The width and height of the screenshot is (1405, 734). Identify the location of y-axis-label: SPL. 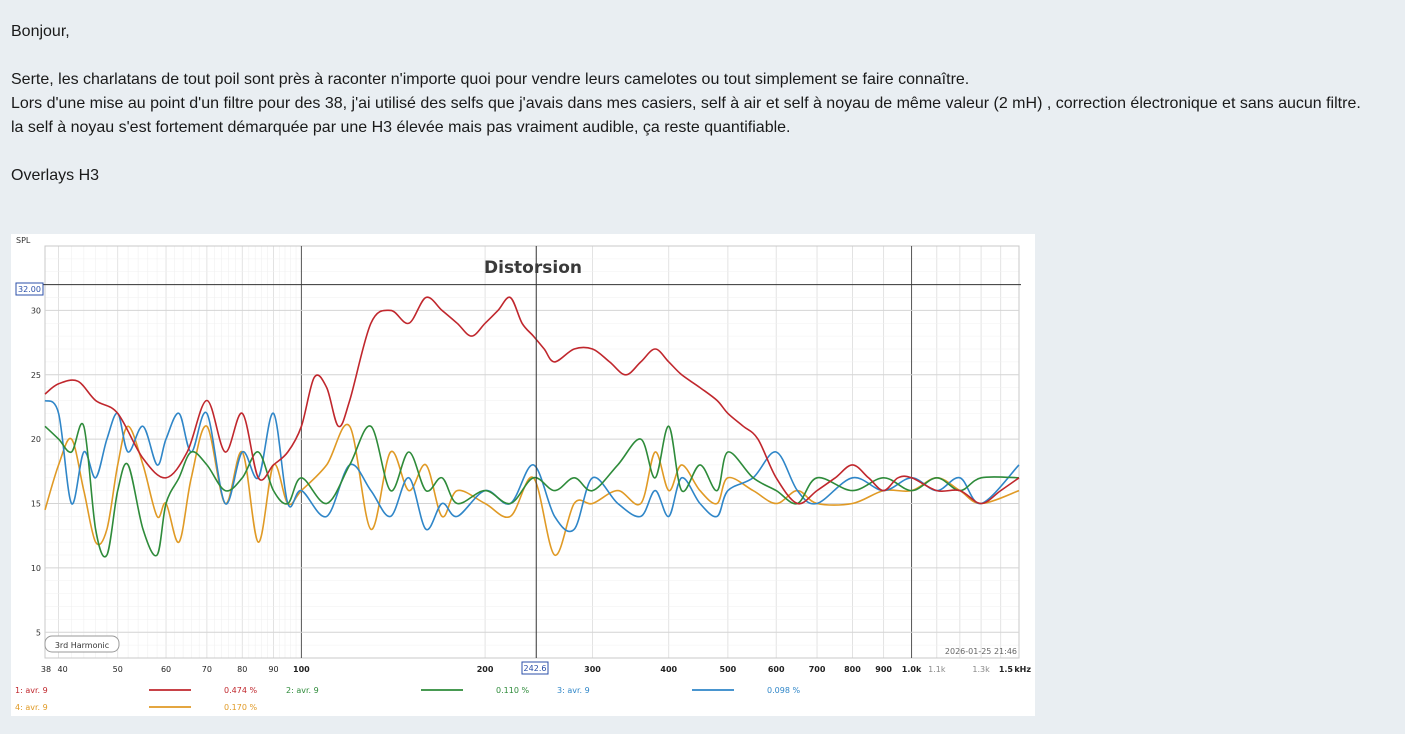
(23, 240).